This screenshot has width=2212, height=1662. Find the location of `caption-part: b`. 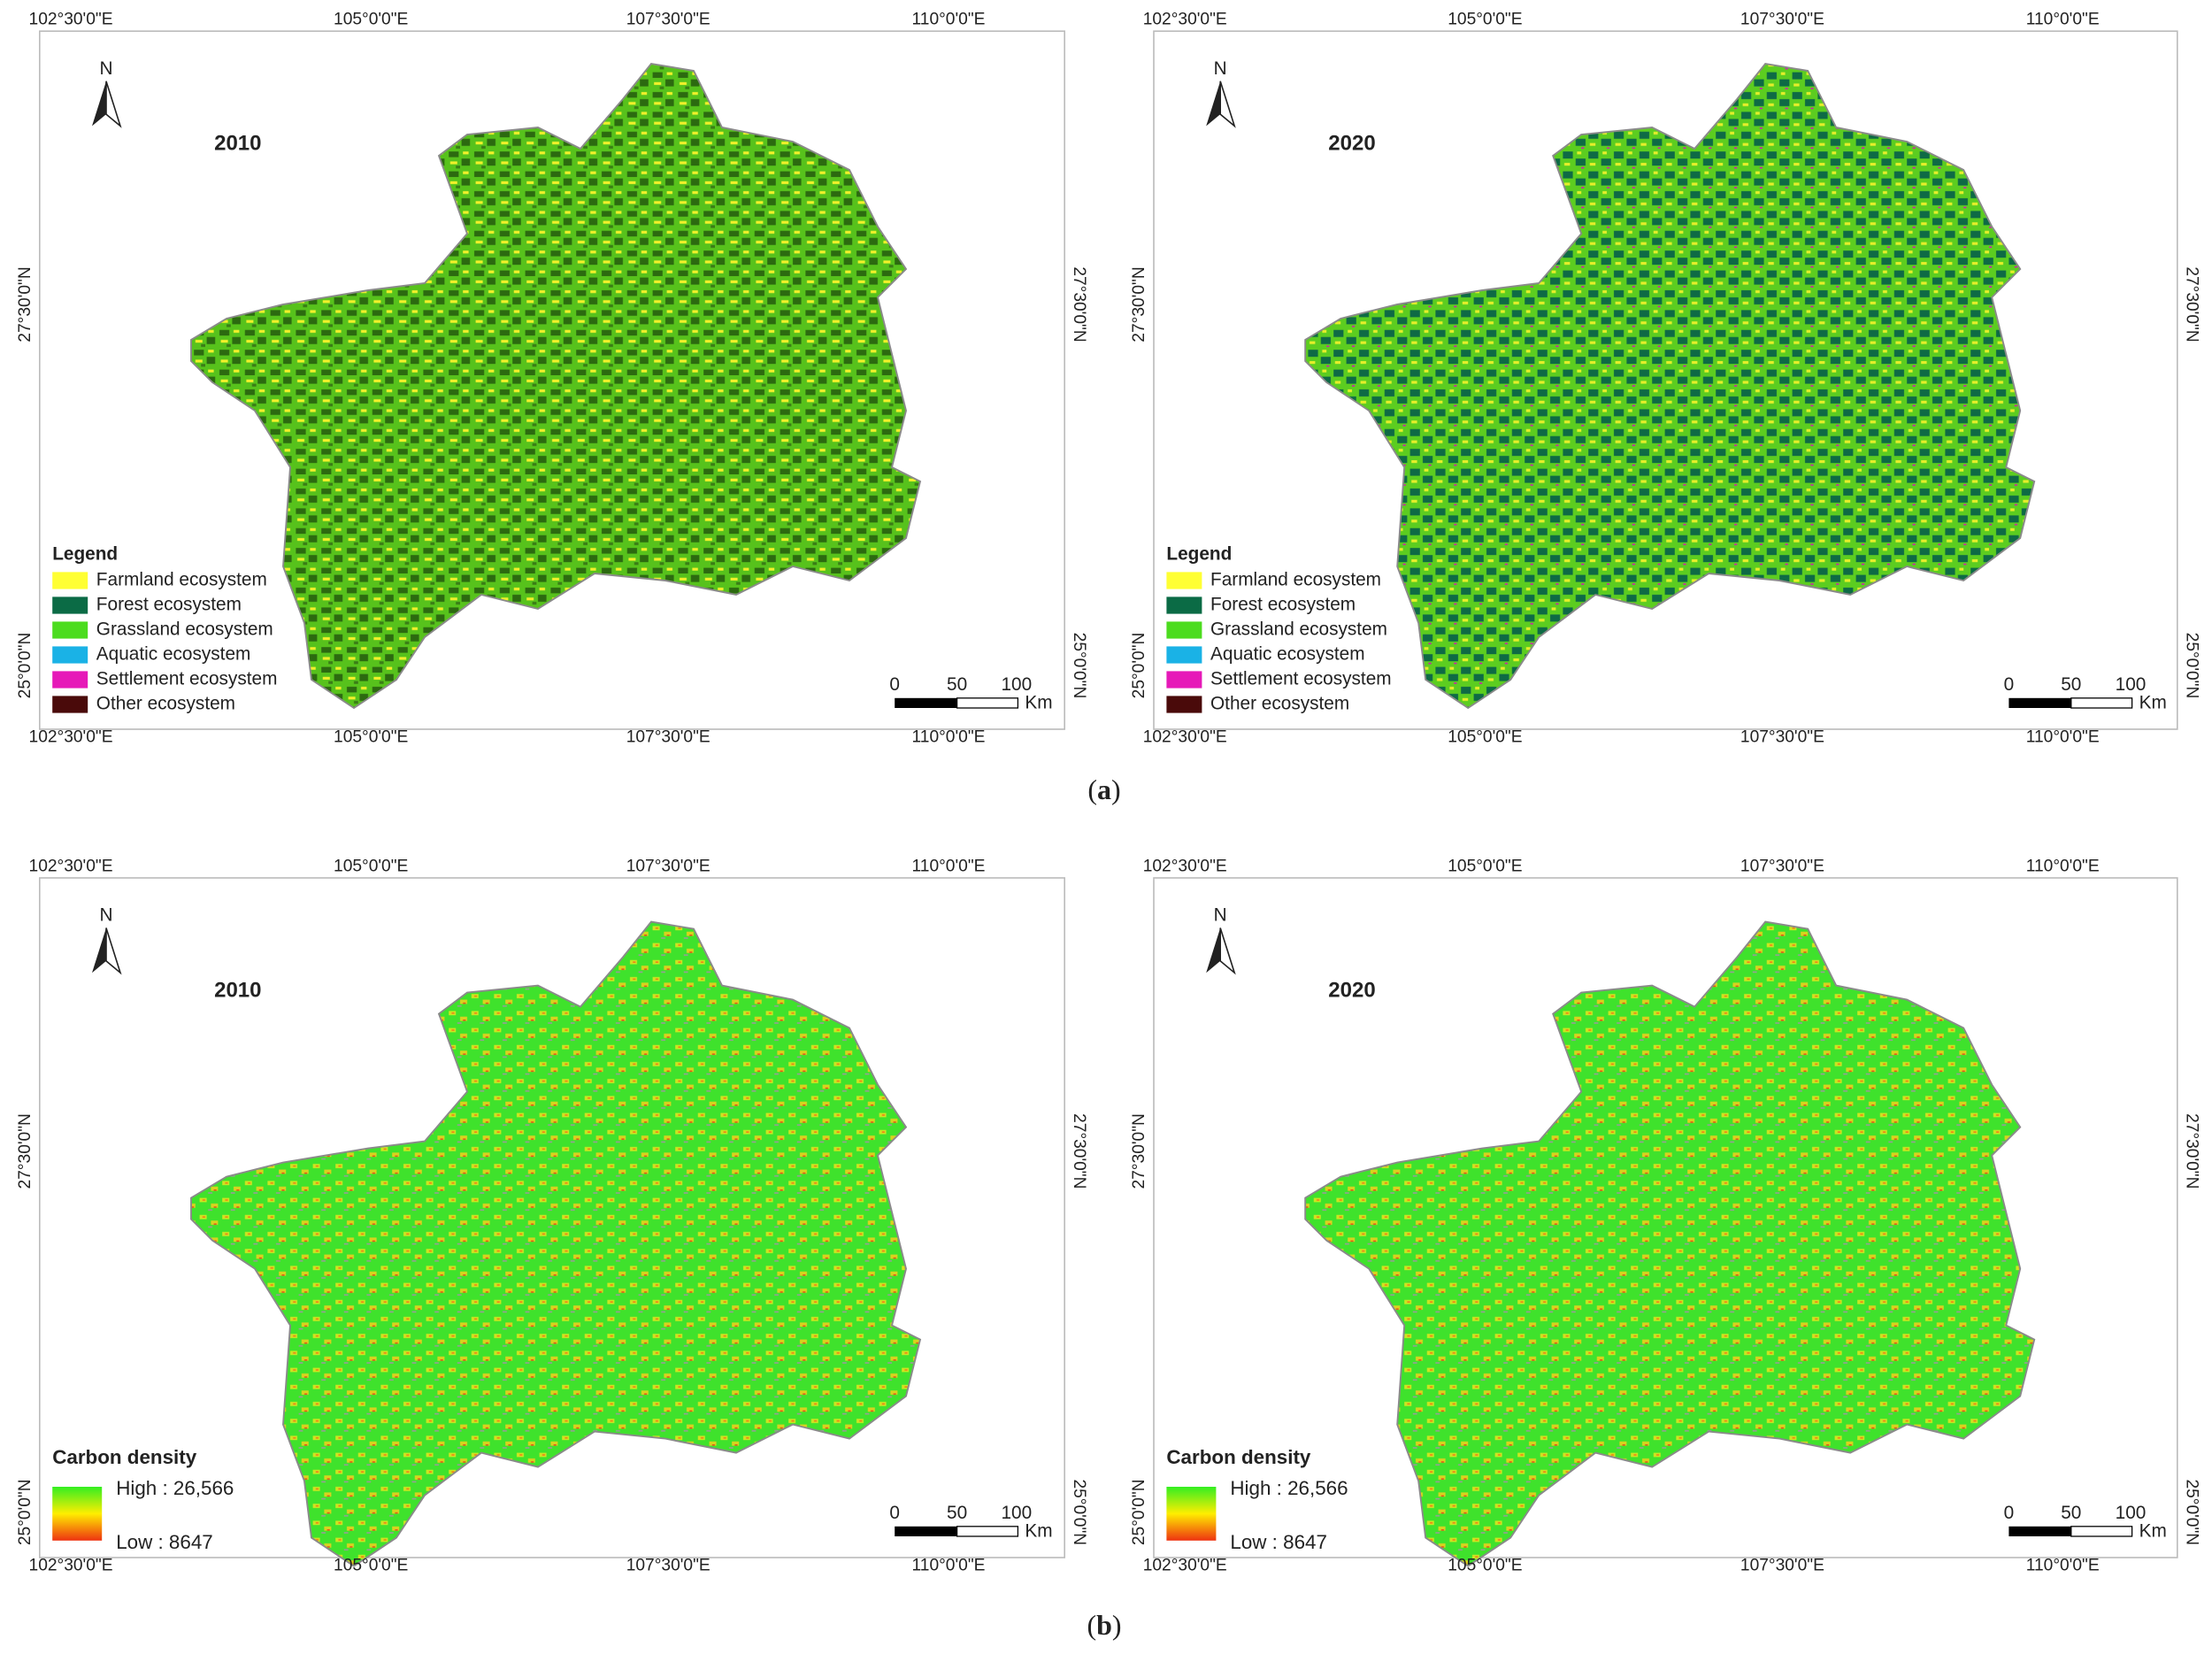

caption-part: b is located at coordinates (1104, 1625).